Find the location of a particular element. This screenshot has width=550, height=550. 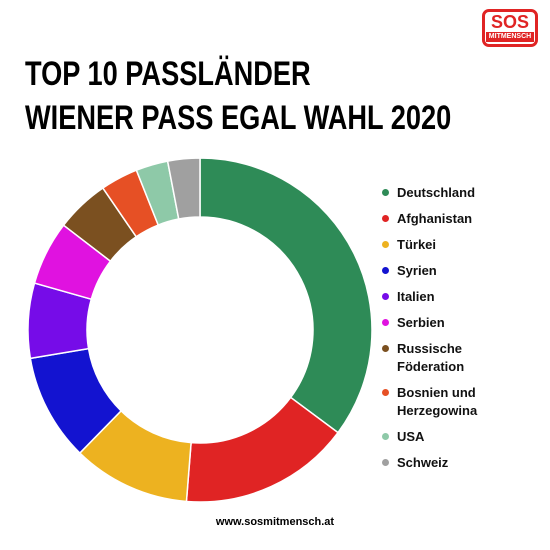

legend-item: USA is located at coordinates (429, 437).